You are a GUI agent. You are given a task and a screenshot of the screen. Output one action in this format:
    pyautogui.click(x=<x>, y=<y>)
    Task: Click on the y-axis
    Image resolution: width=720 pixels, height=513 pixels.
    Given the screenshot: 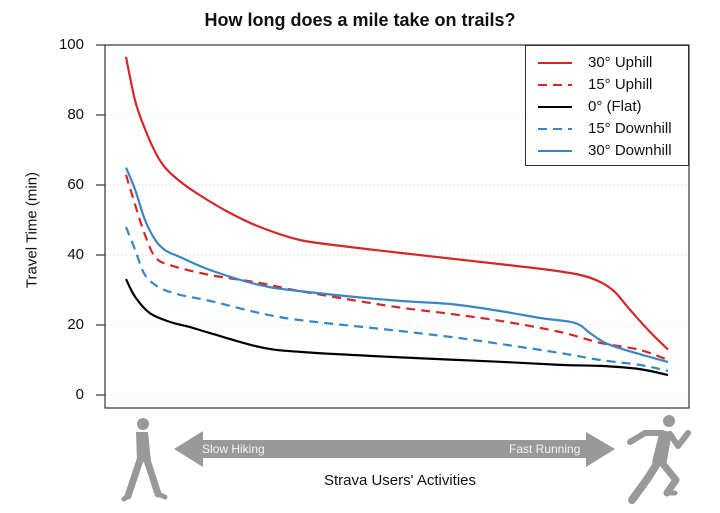 What is the action you would take?
    pyautogui.click(x=100, y=220)
    